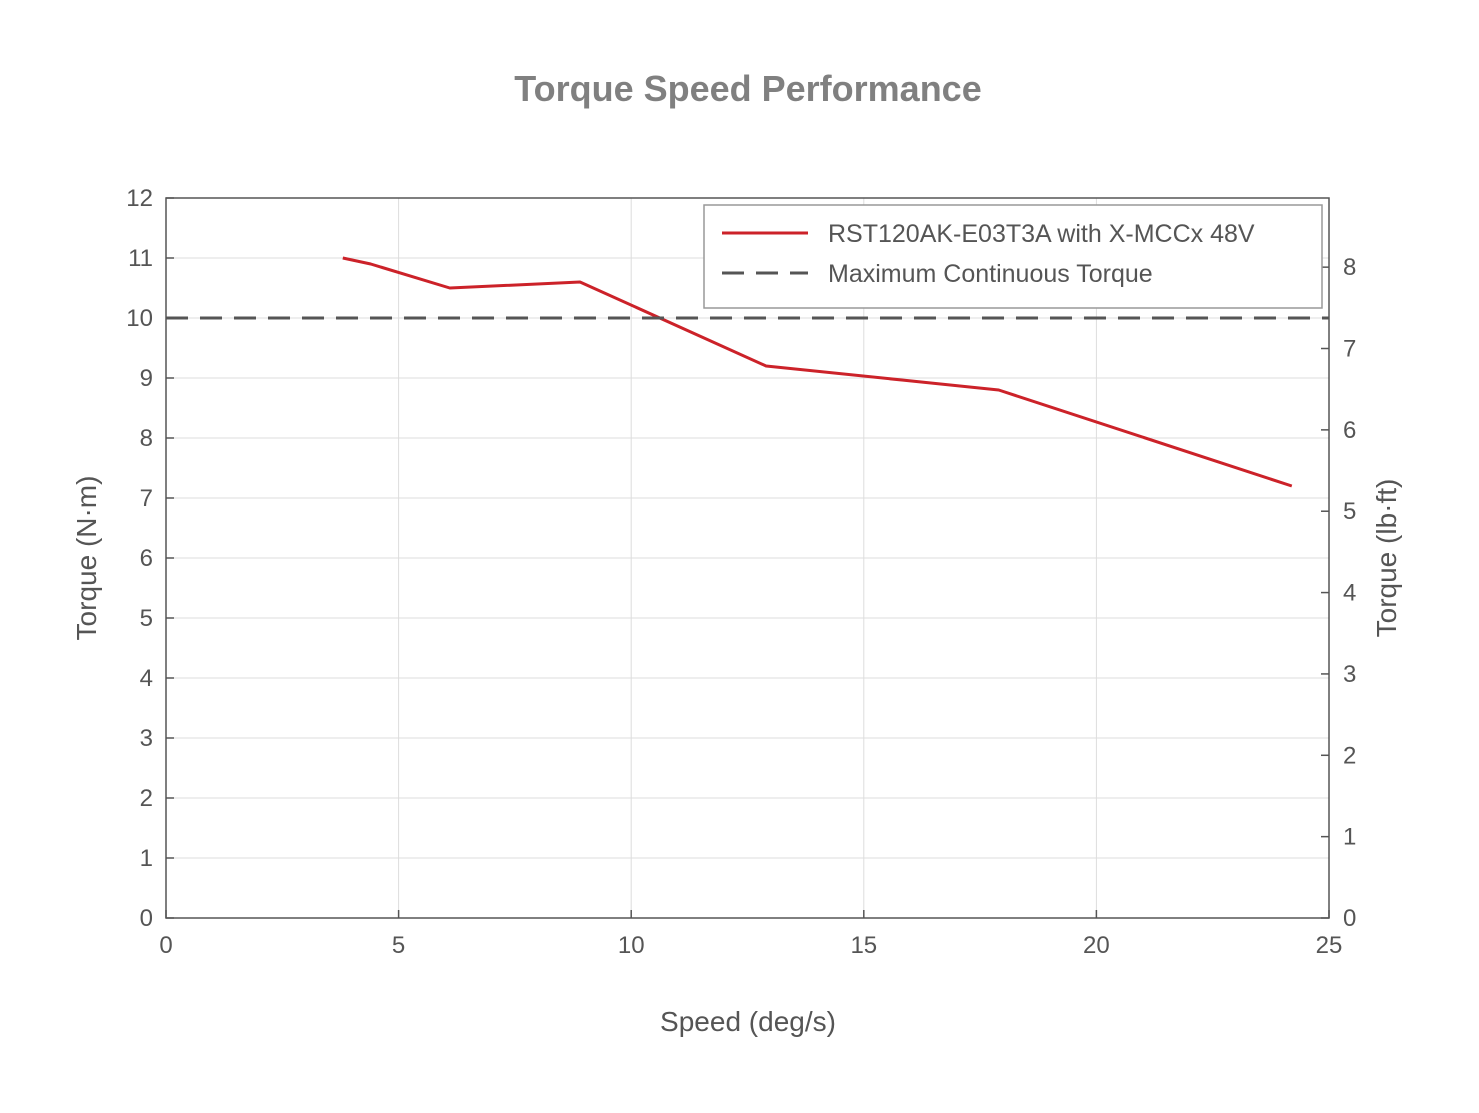  I want to click on legend-box, so click(1013, 256).